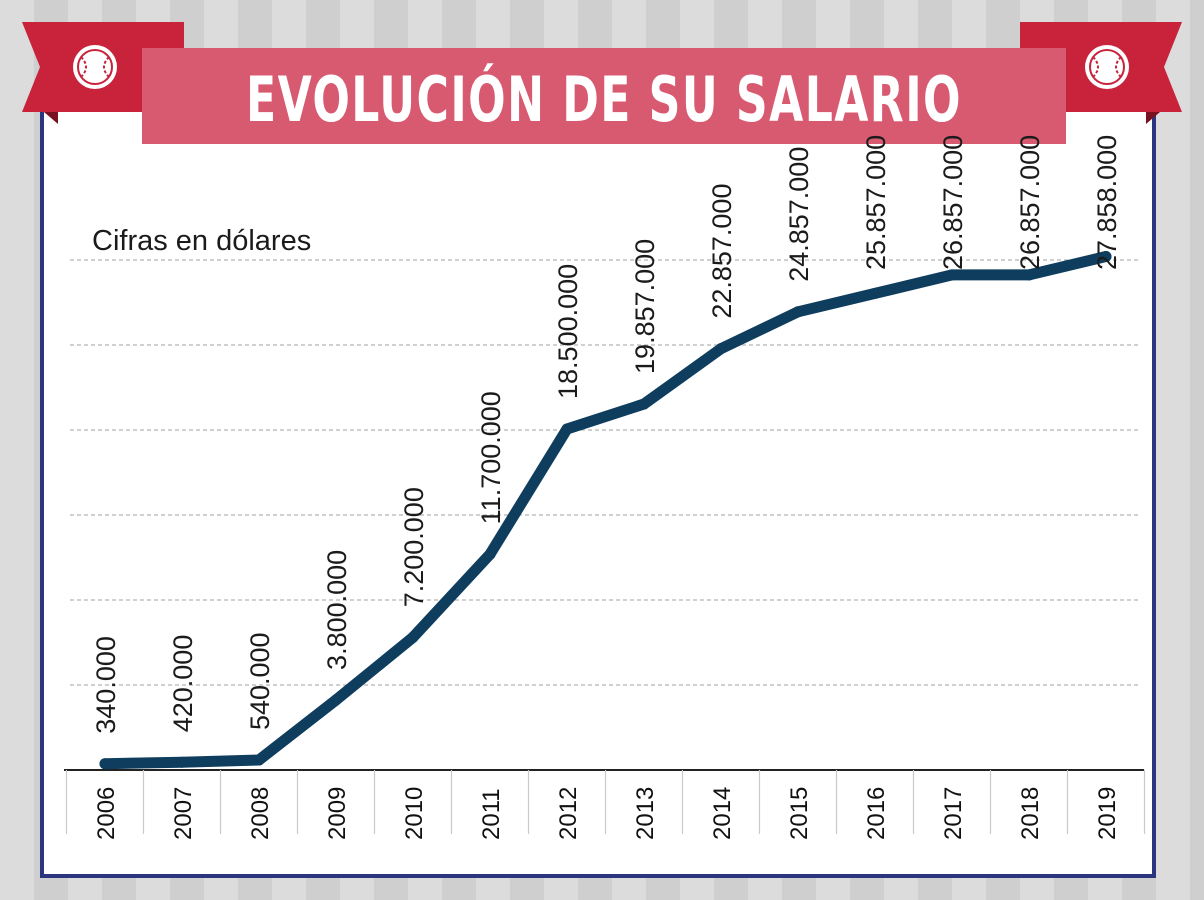 This screenshot has width=1204, height=900. I want to click on year-label-2016: 2016, so click(876, 813).